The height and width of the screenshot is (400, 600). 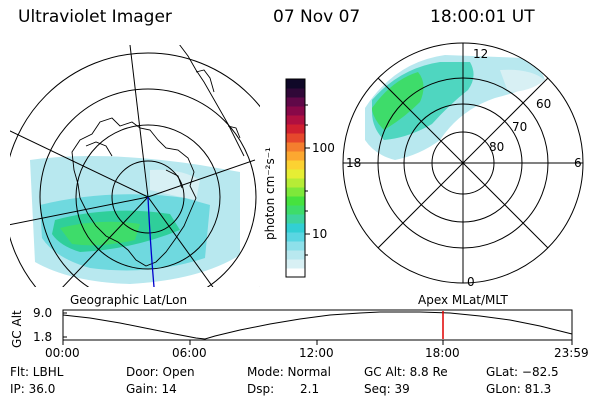 I want to click on colorbar-unit-label: photon cm⁻²s⁻¹, so click(x=270, y=193).